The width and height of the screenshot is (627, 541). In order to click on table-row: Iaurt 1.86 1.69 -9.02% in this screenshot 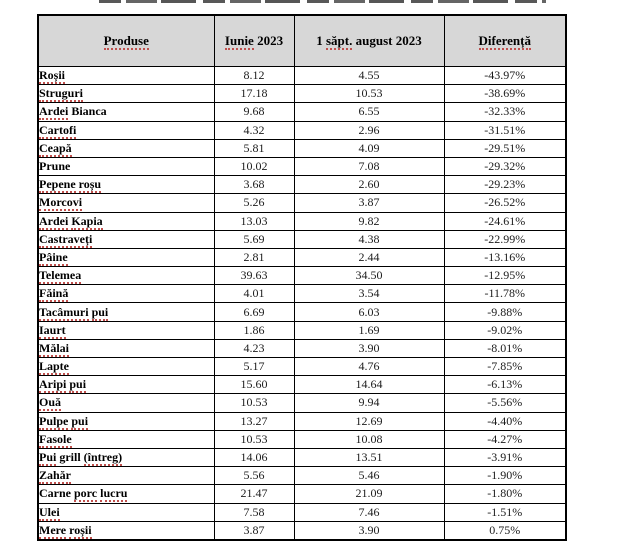, I will do `click(302, 330)`.